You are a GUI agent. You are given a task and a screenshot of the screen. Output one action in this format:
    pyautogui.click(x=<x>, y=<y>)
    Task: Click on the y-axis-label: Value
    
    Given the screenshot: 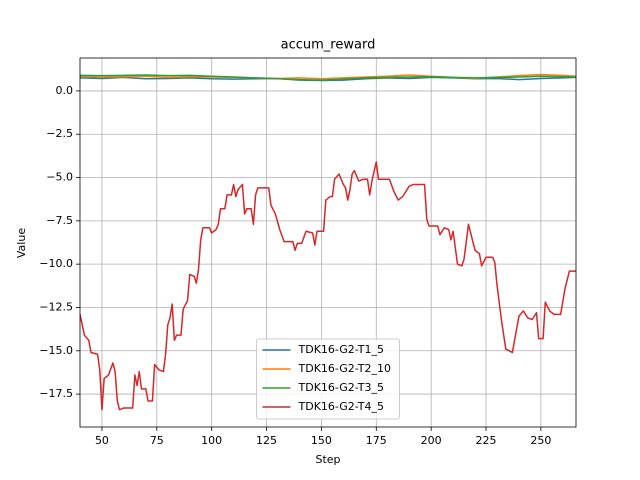 What is the action you would take?
    pyautogui.click(x=21, y=243)
    